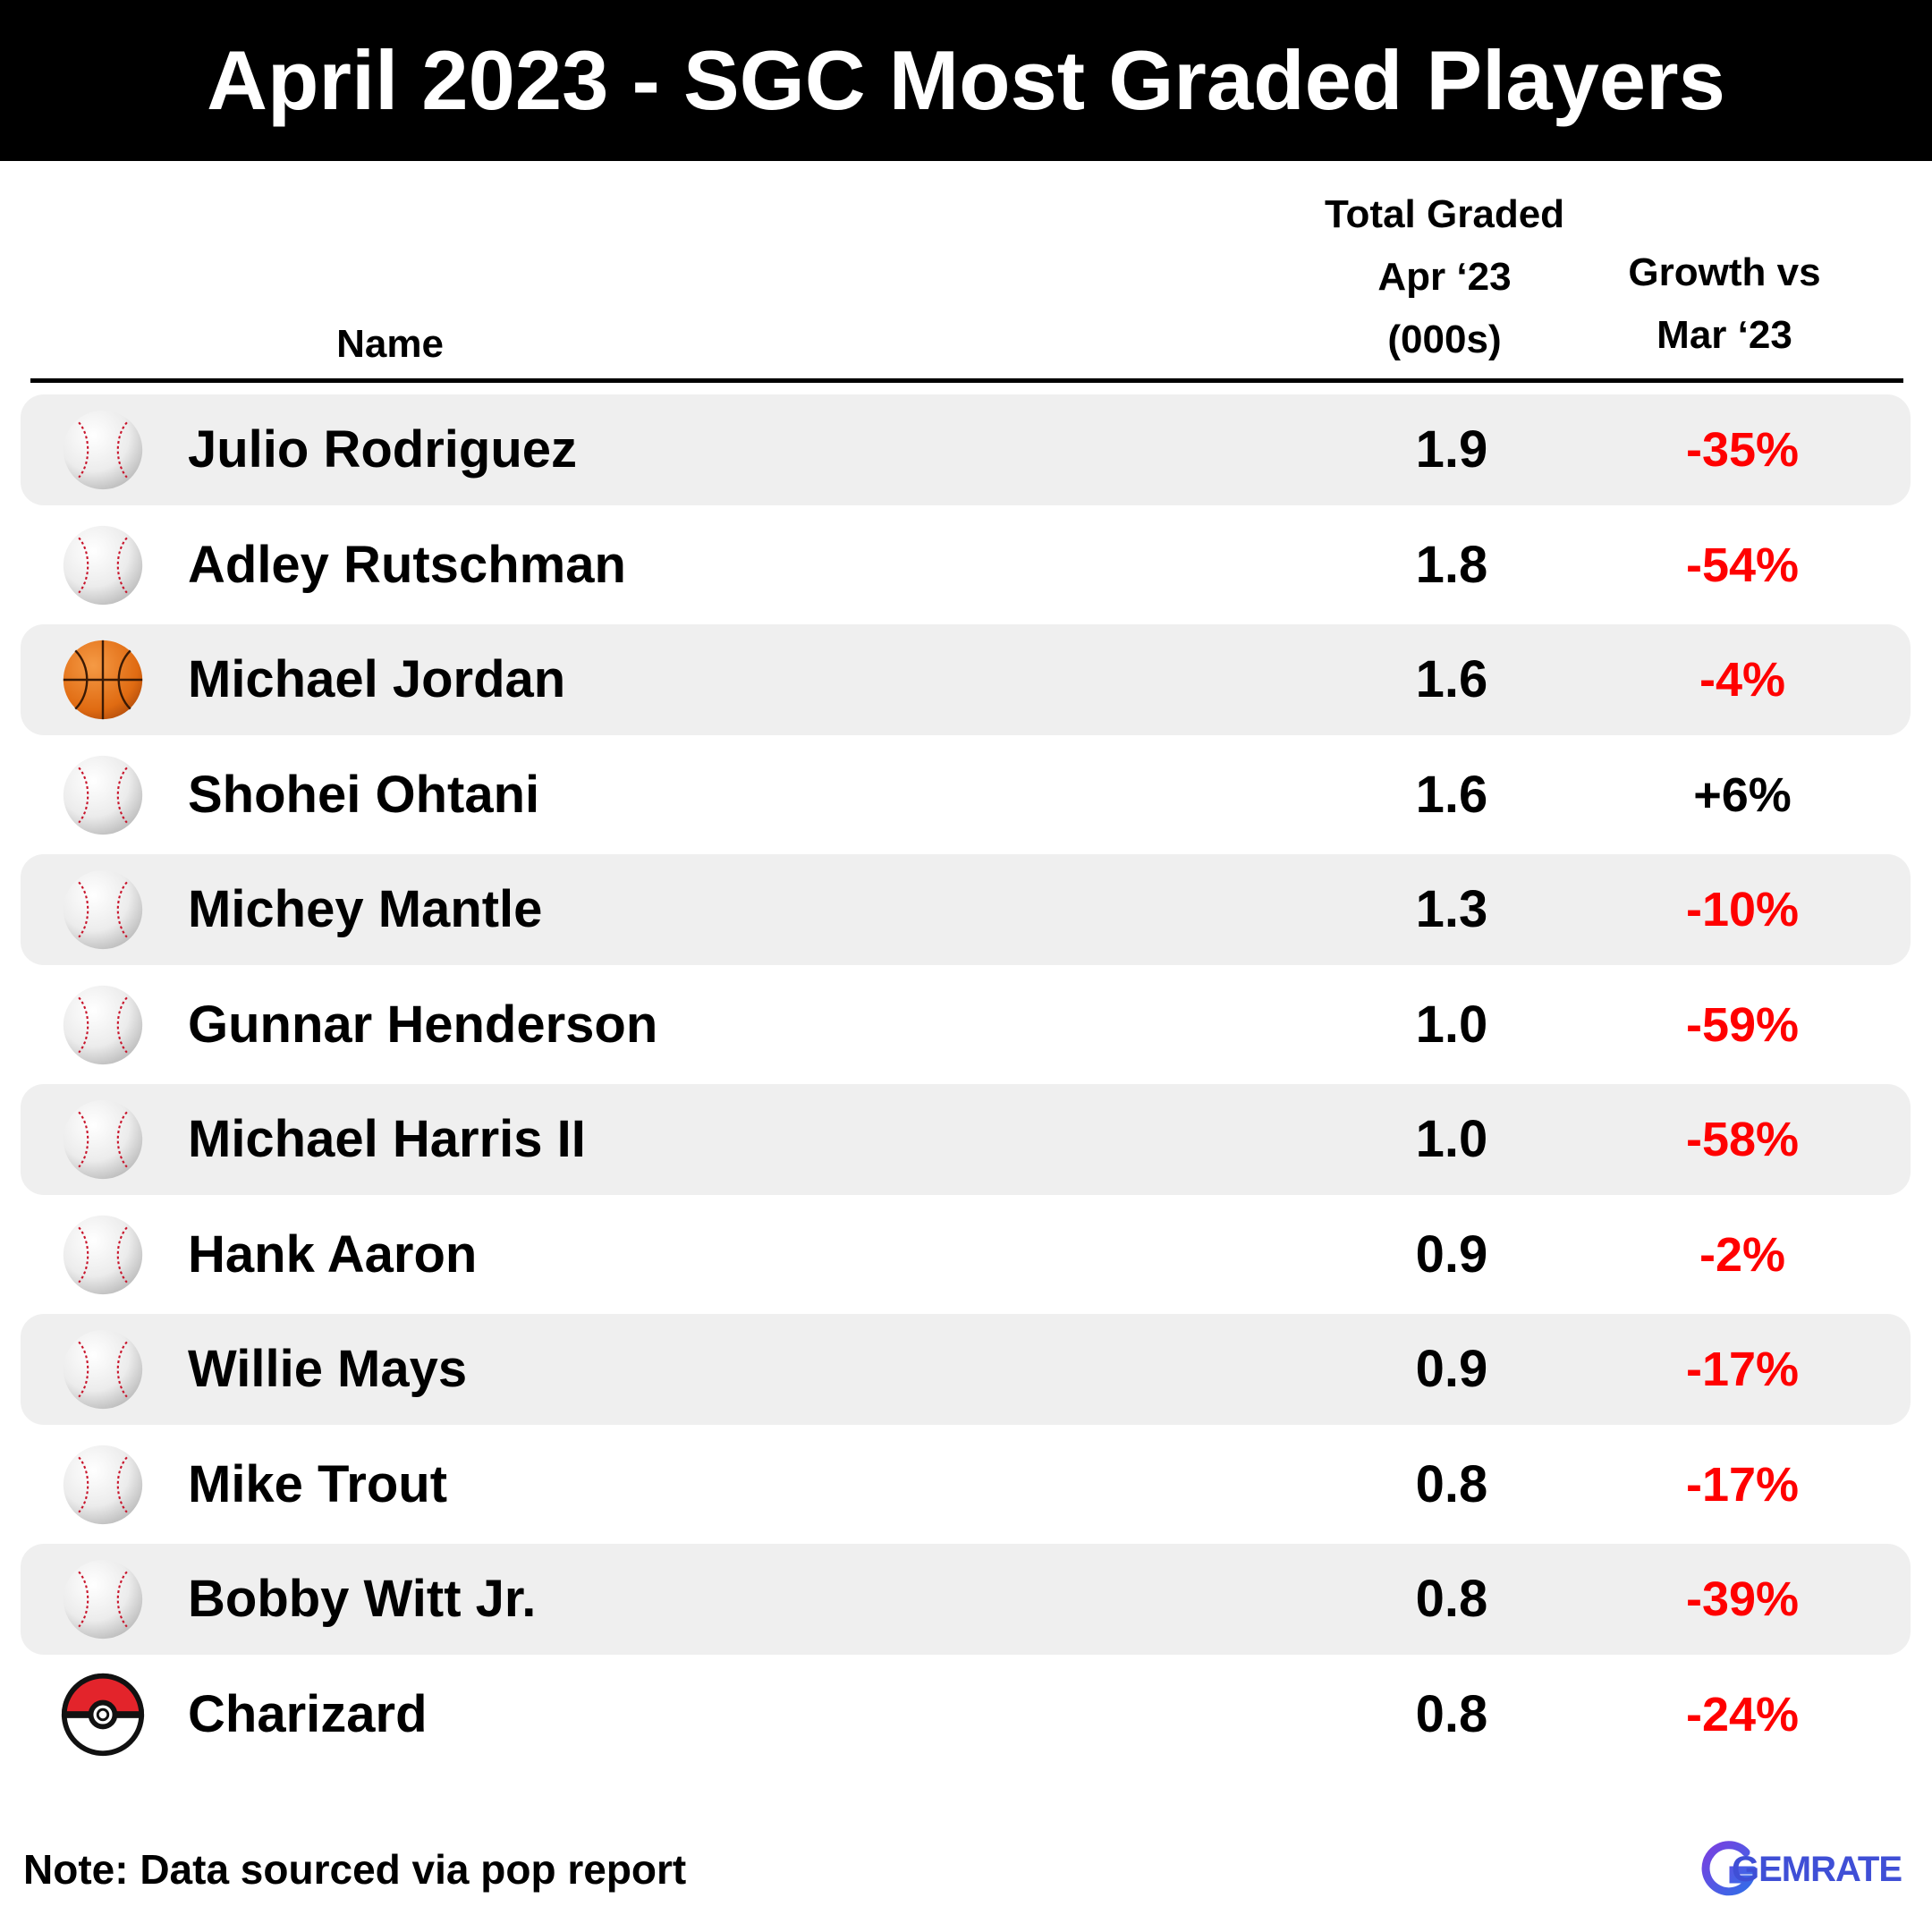 The width and height of the screenshot is (1932, 1932). Describe the element at coordinates (1742, 1599) in the screenshot. I see `growth-value: -39%` at that location.